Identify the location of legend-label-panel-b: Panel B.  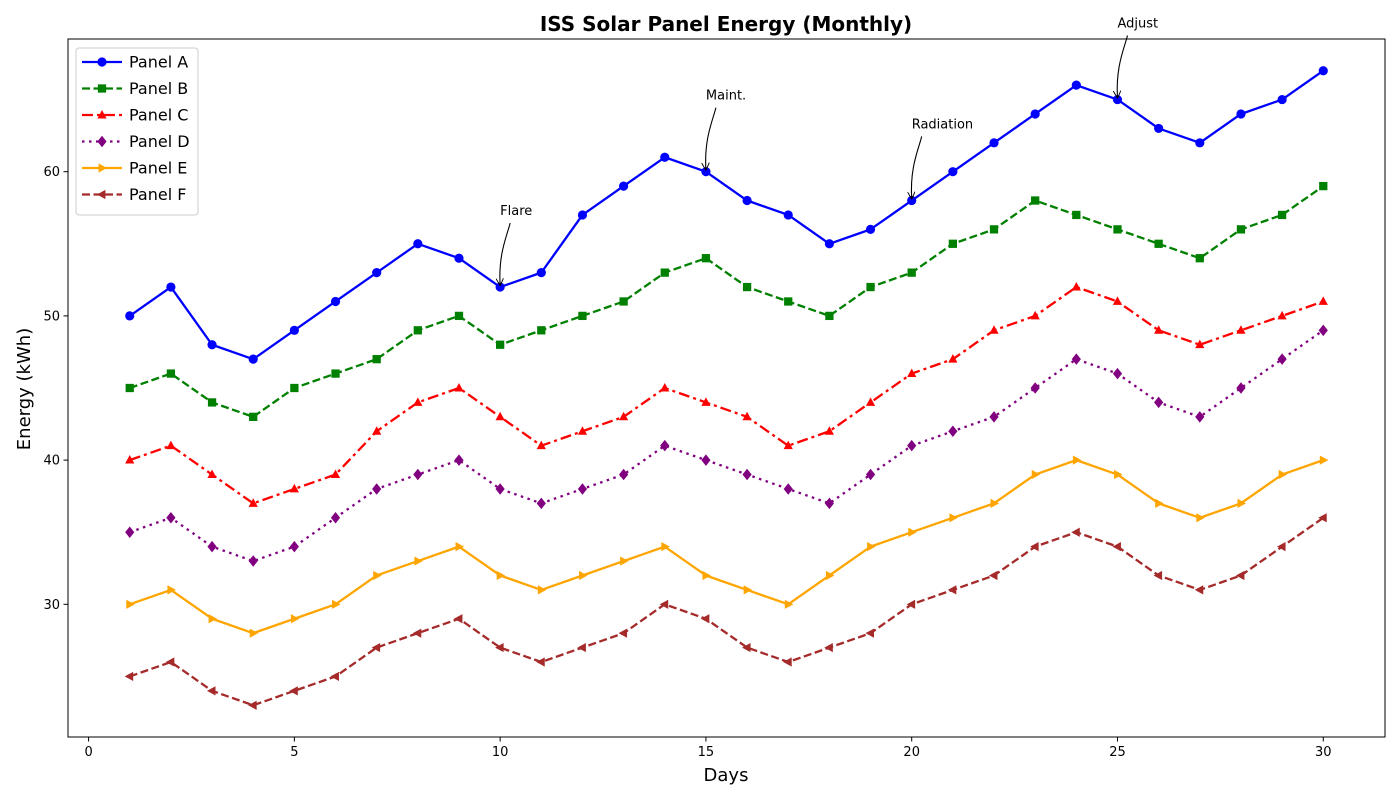
(158, 88).